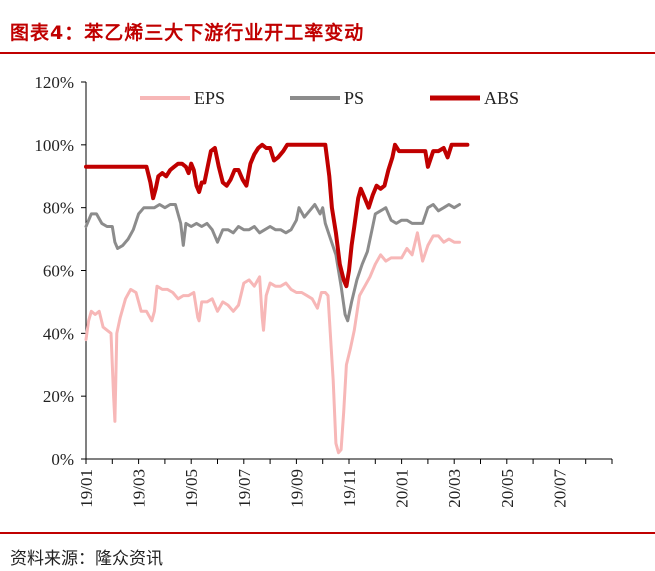 The width and height of the screenshot is (655, 571). Describe the element at coordinates (139, 488) in the screenshot. I see `x-tick-label: 19/03` at that location.